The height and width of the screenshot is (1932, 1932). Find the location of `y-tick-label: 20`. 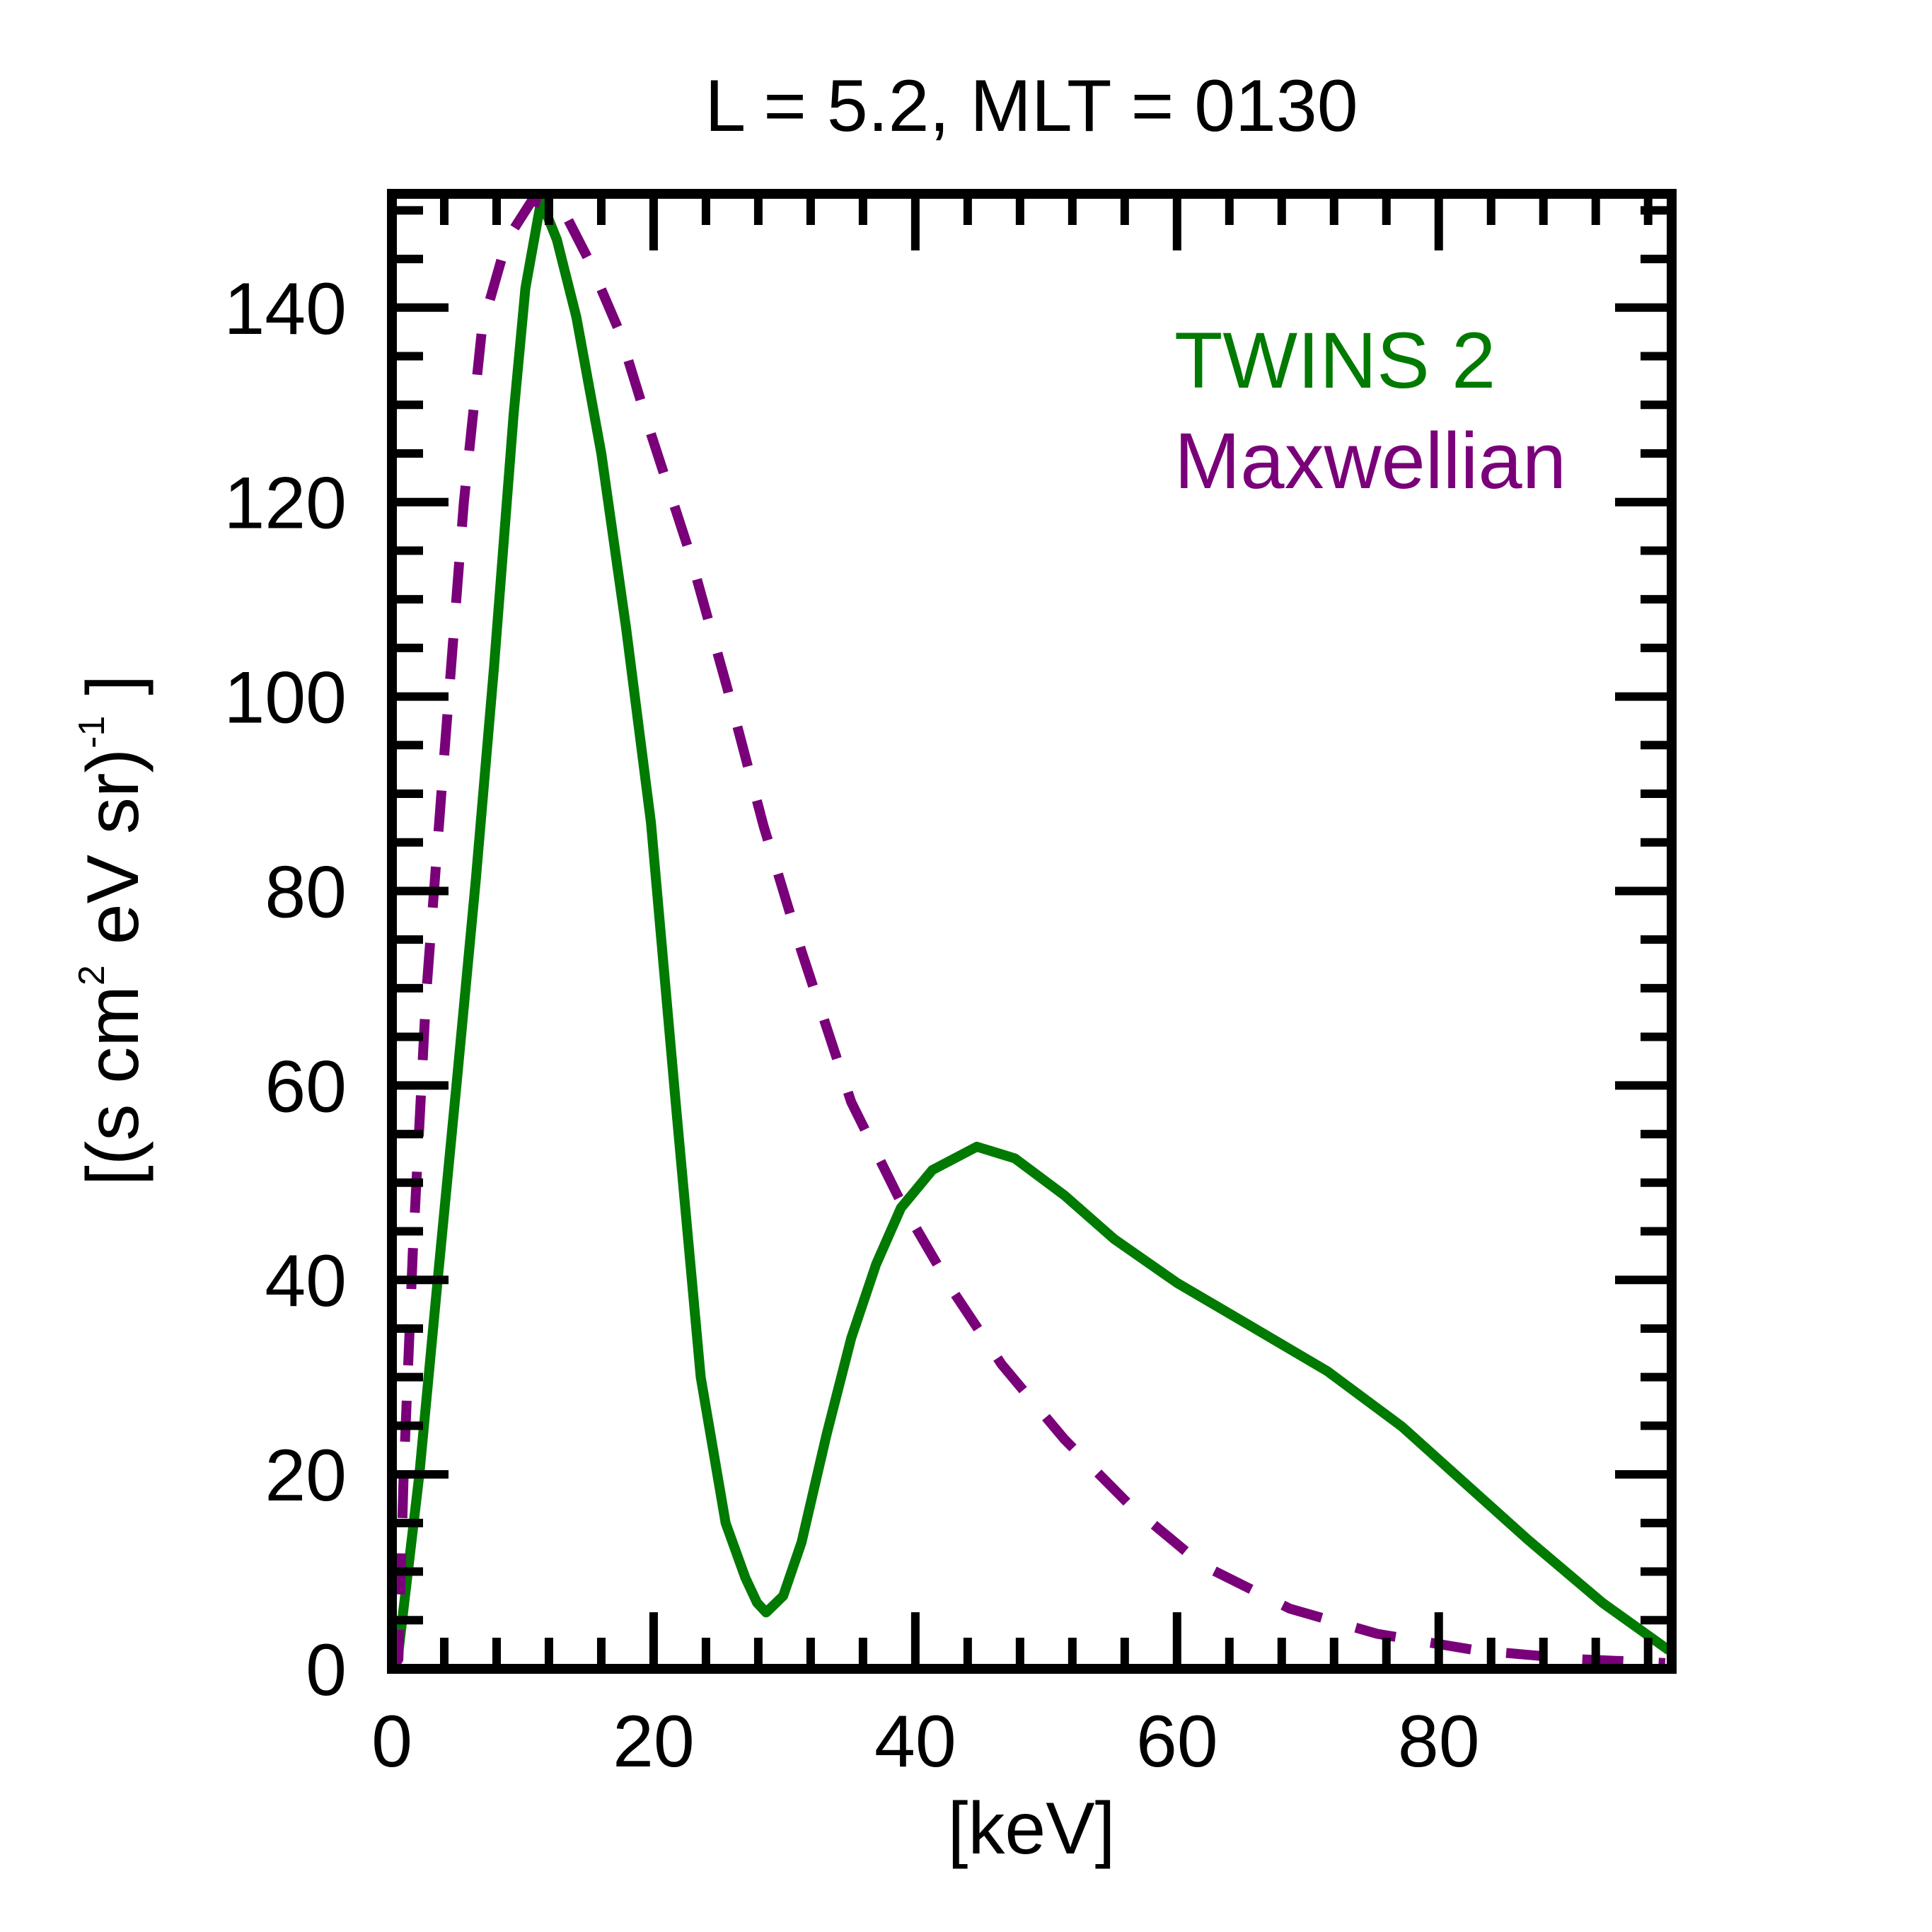

y-tick-label: 20 is located at coordinates (306, 1476).